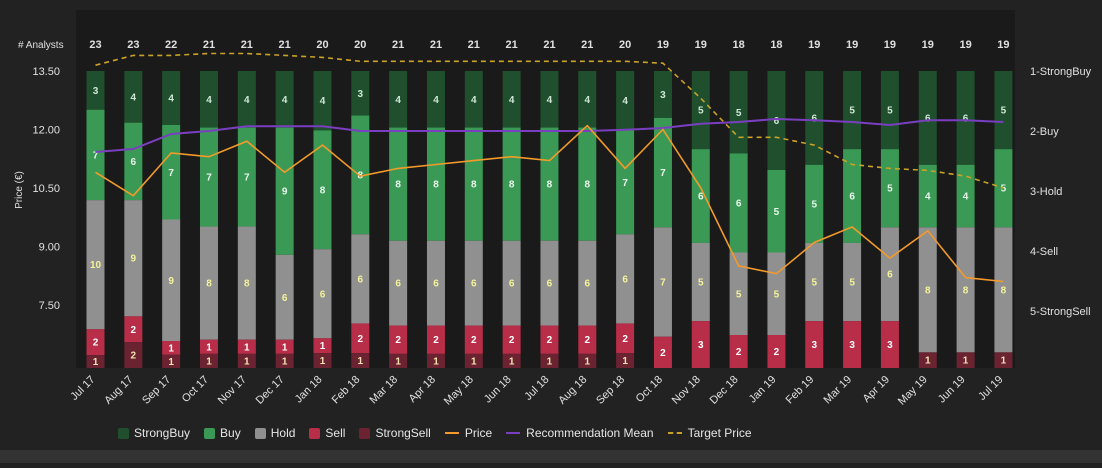  I want to click on x-tick-label: Feb 18, so click(346, 390).